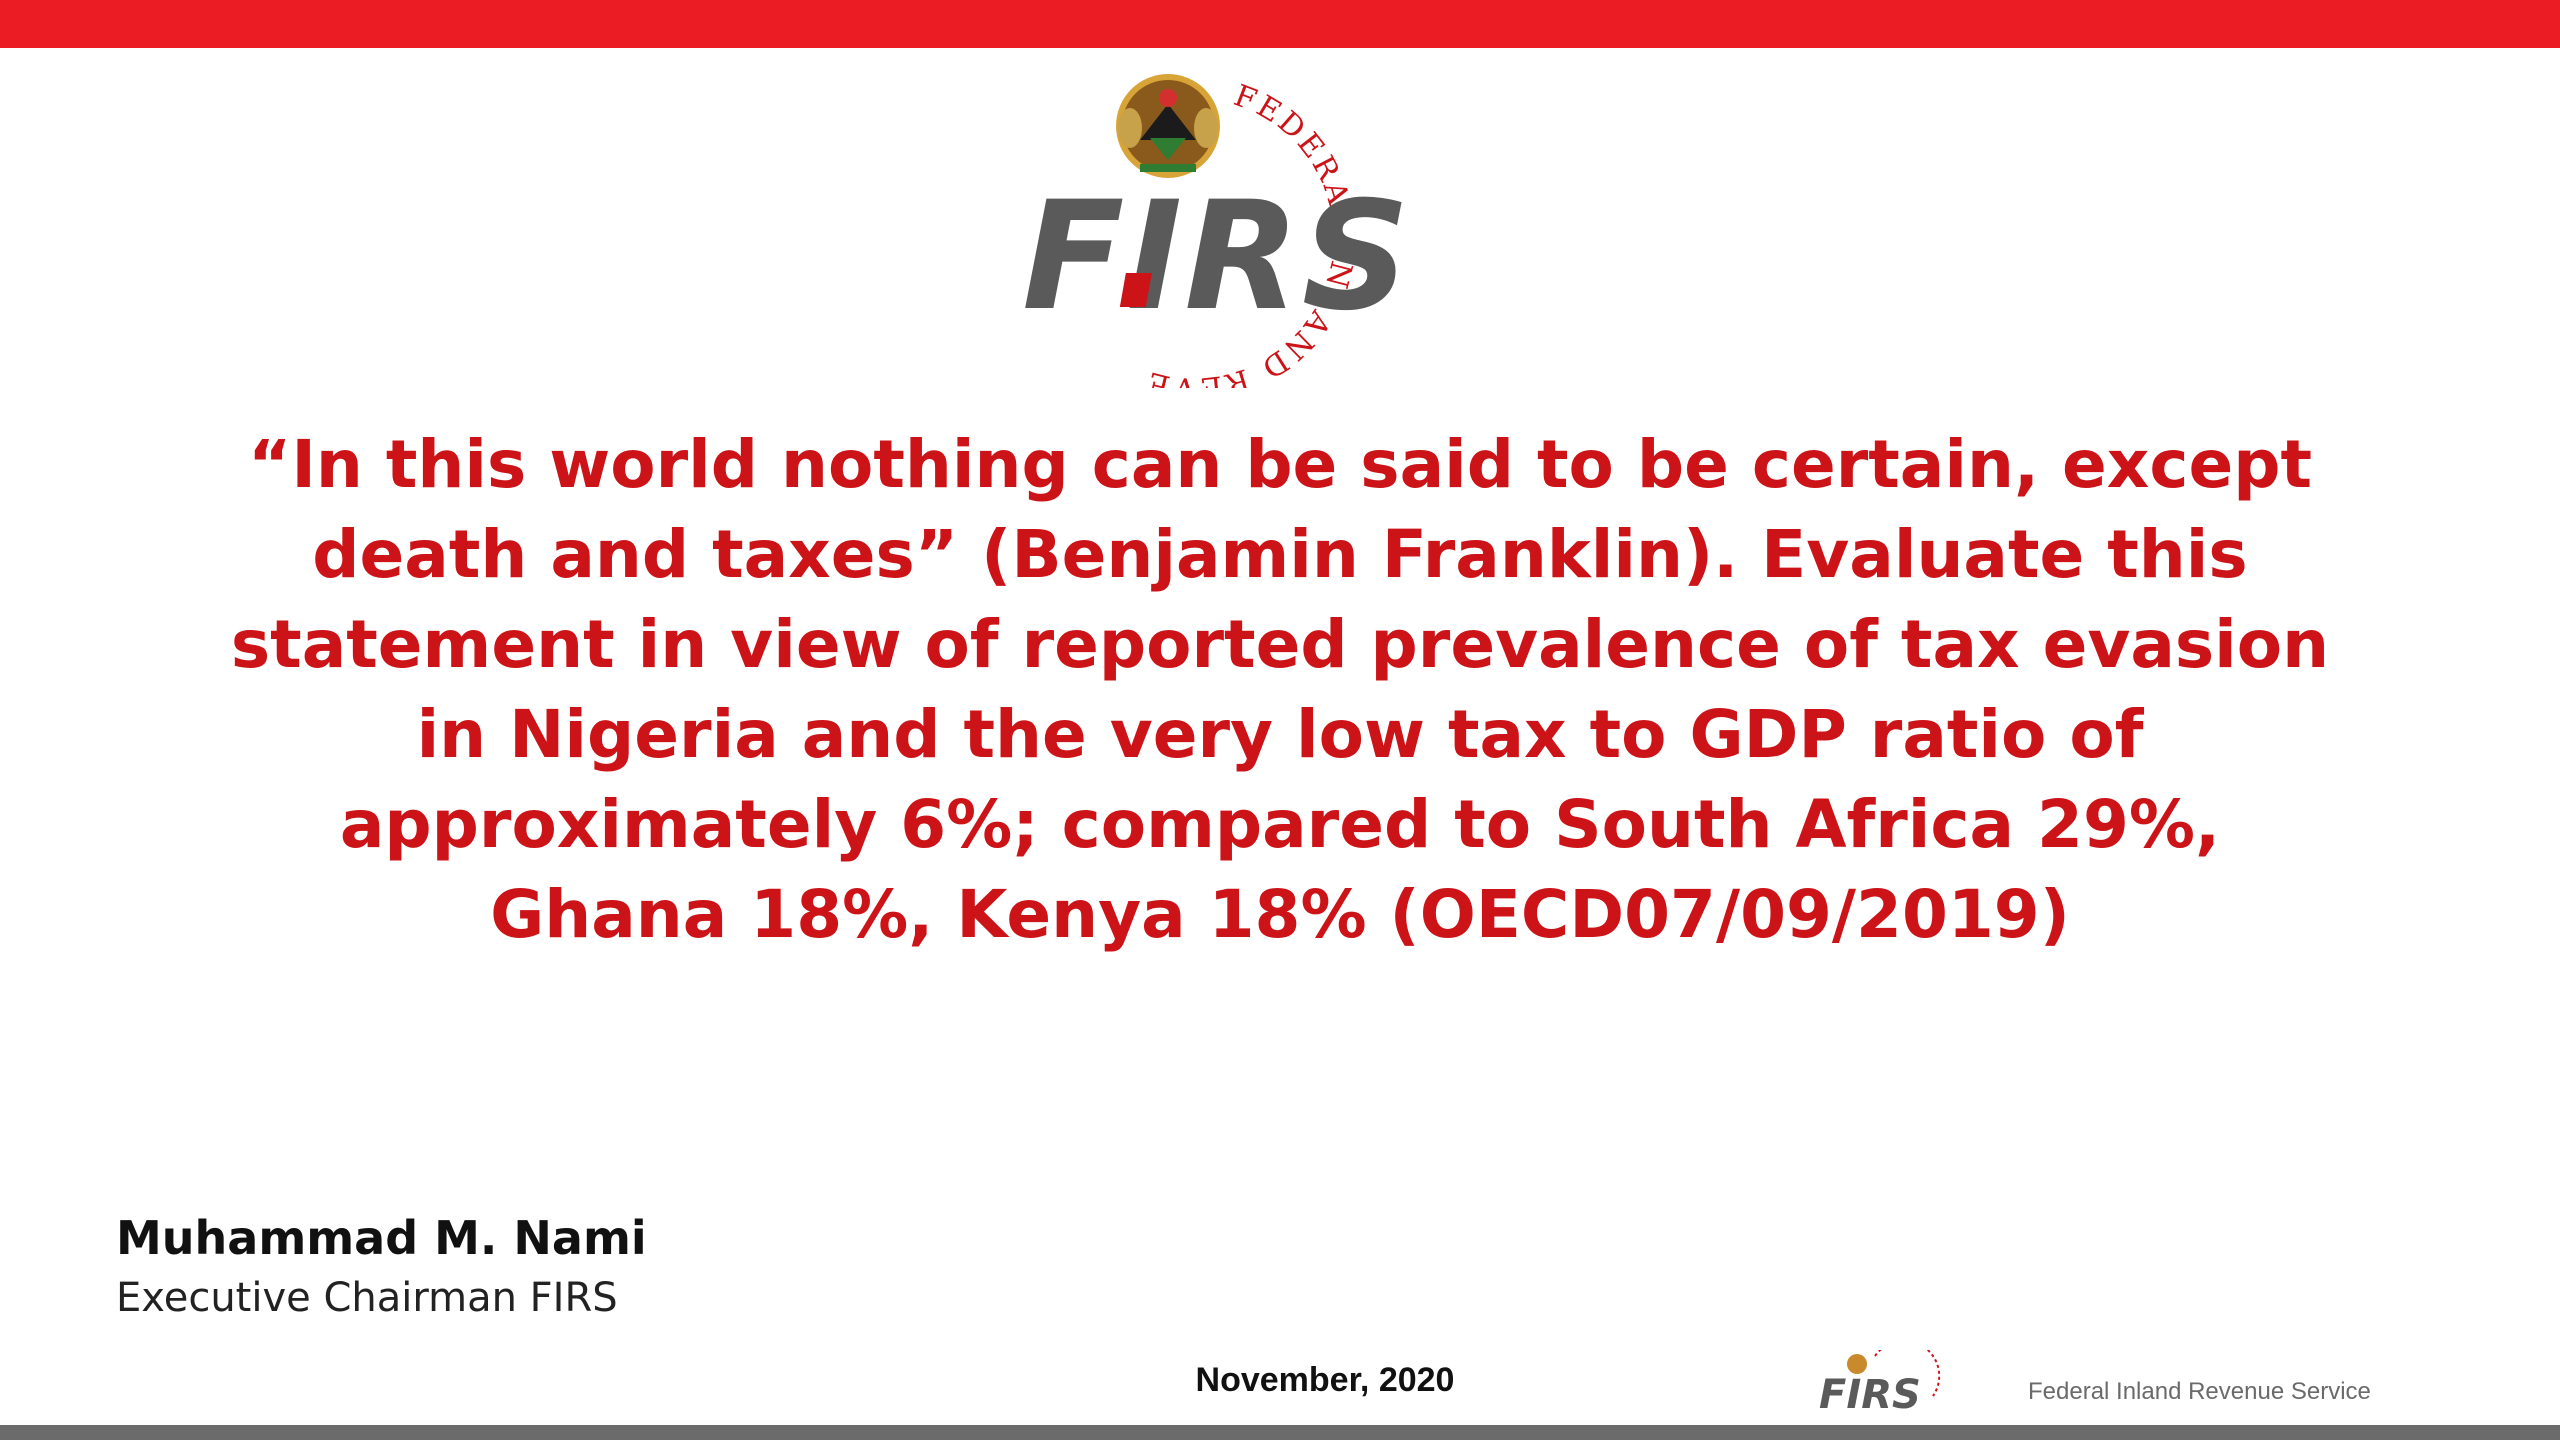  Describe the element at coordinates (1280, 914) in the screenshot. I see `quote-line: Ghana 18%, Kenya 18% (OECD07/09/2019)` at that location.